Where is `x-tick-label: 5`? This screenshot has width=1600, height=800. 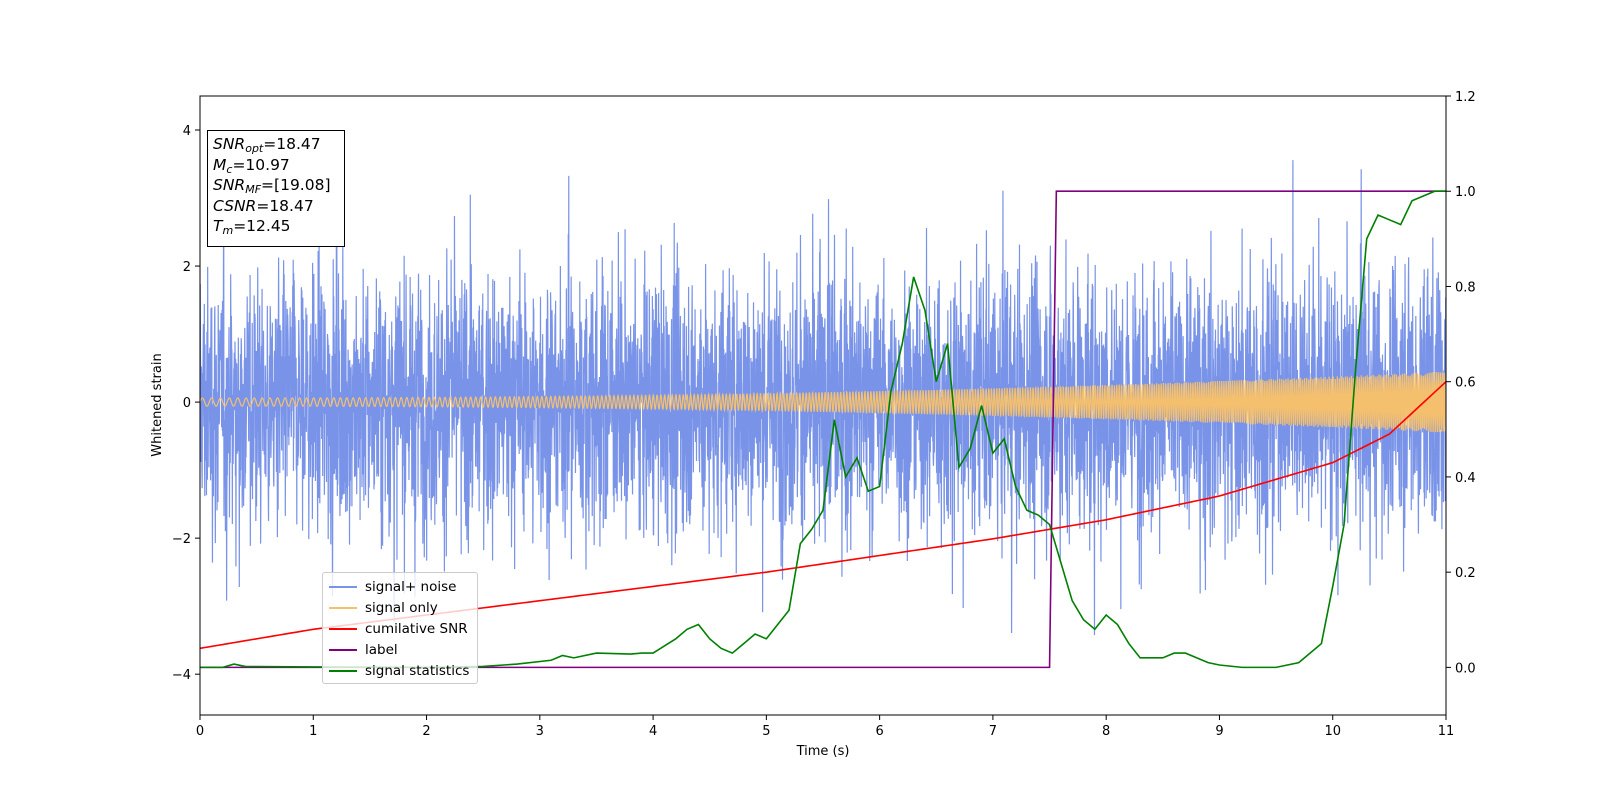 x-tick-label: 5 is located at coordinates (766, 731).